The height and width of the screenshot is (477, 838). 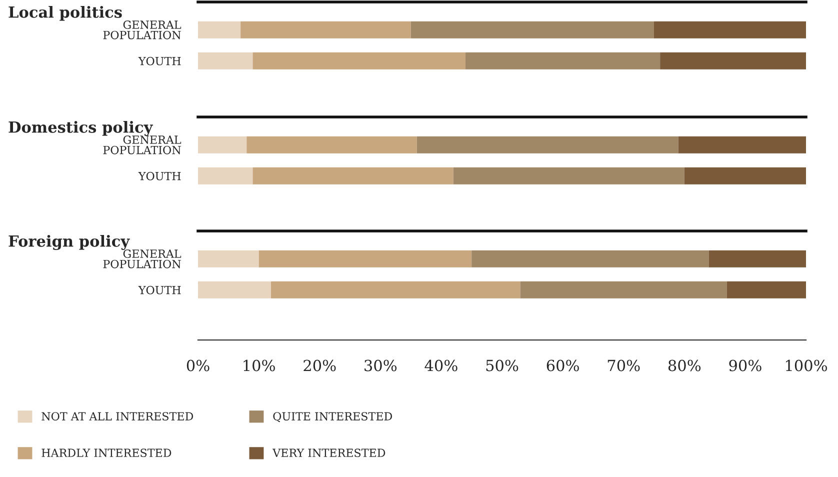 What do you see at coordinates (806, 366) in the screenshot?
I see `x-tick-label: 100%` at bounding box center [806, 366].